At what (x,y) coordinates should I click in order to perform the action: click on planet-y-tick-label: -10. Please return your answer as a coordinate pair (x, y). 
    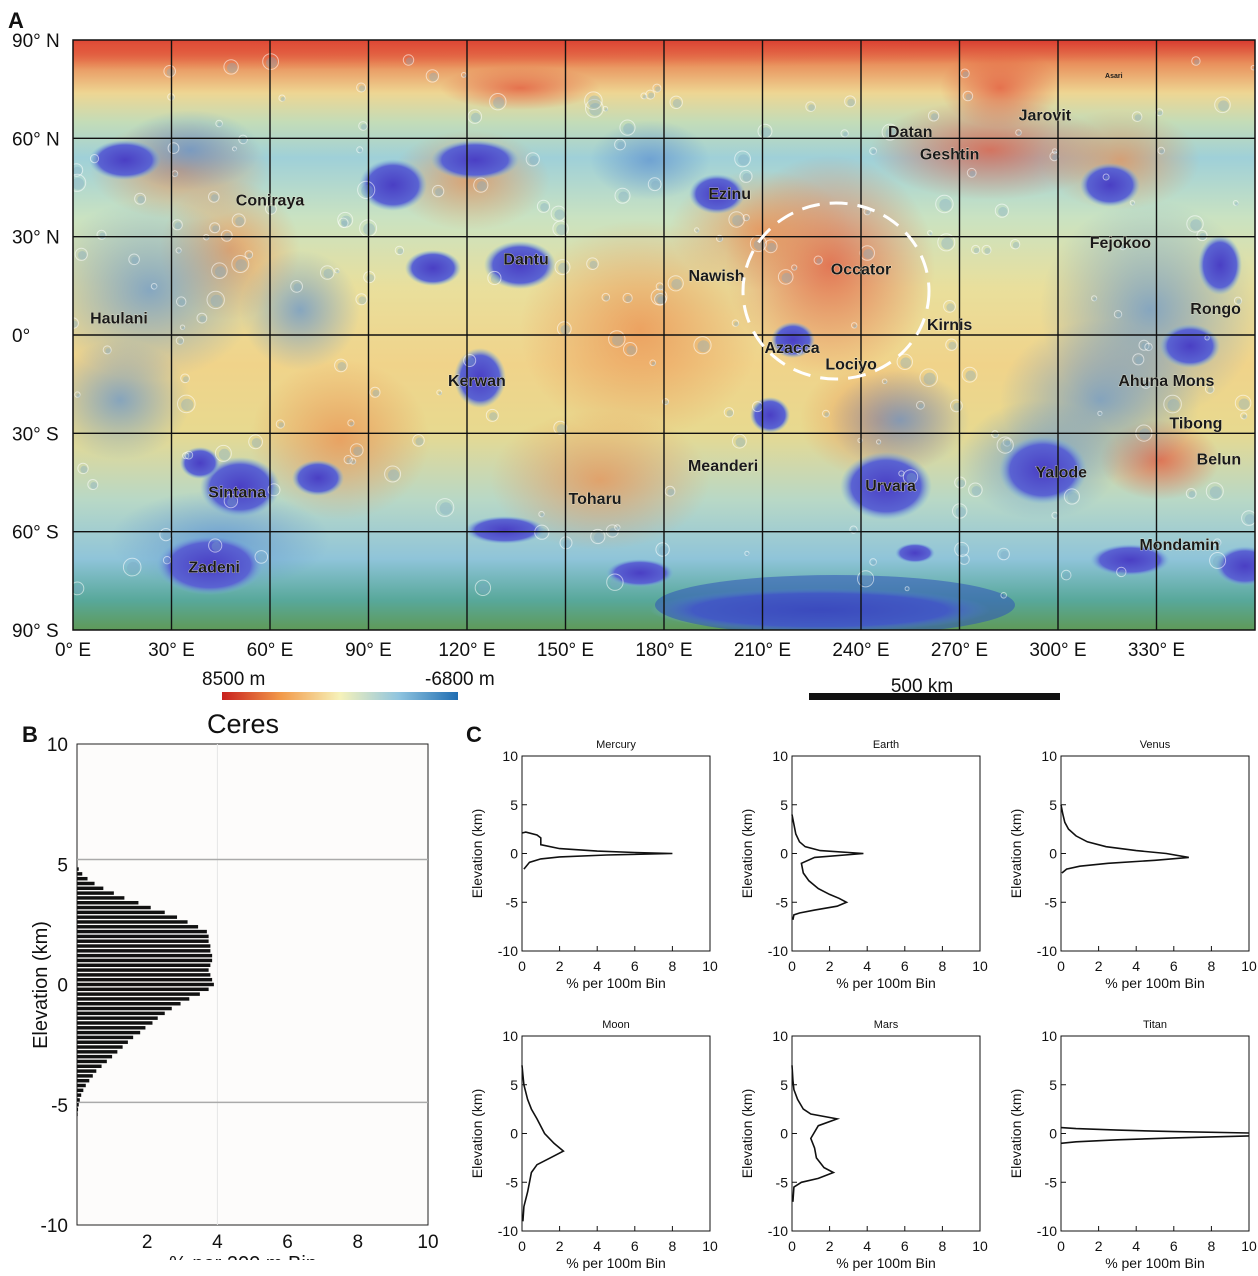
    Looking at the image, I should click on (778, 951).